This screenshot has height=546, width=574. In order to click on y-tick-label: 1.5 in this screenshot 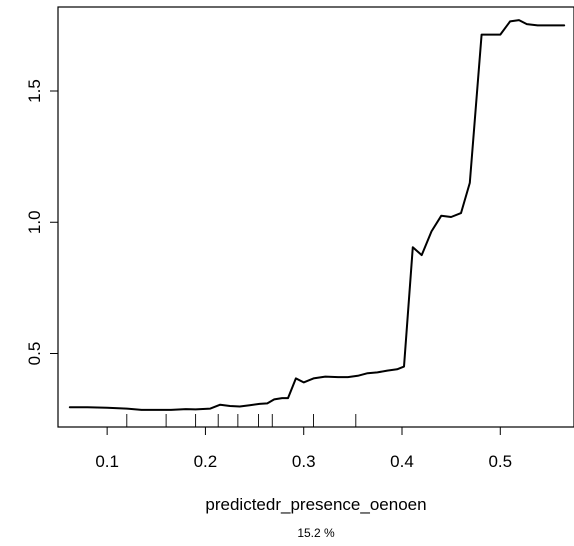, I will do `click(34, 91)`.